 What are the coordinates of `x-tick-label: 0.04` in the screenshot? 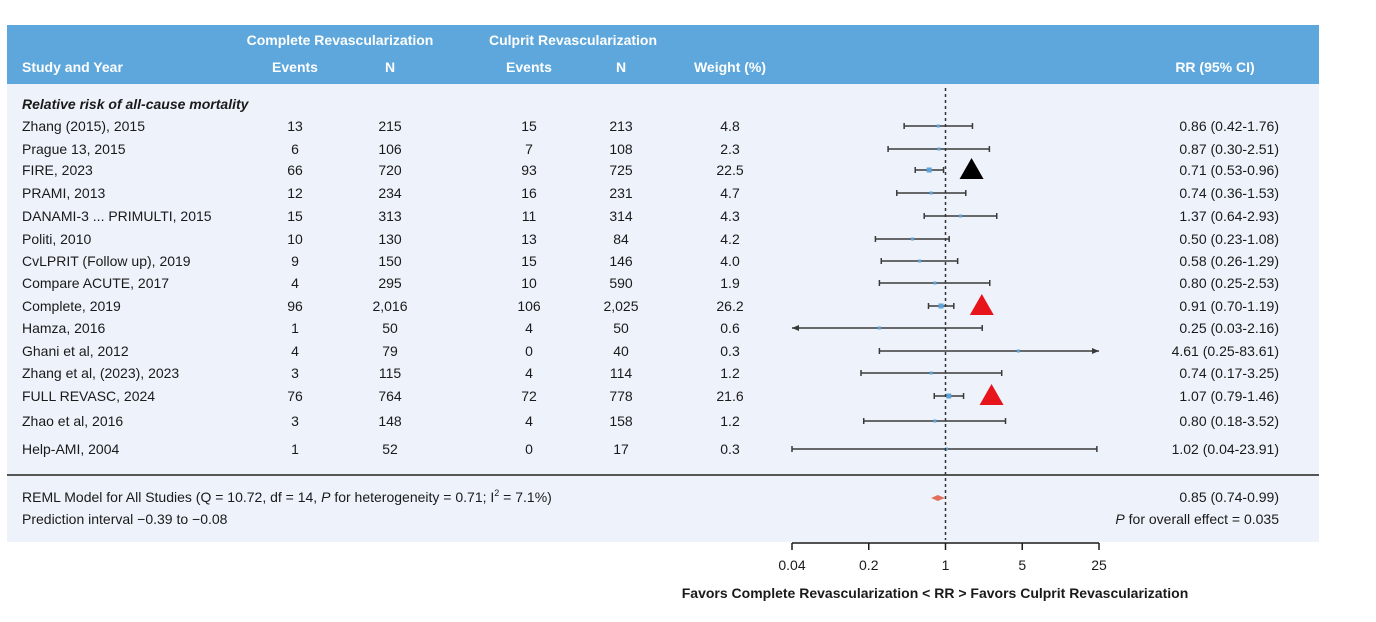 It's located at (791, 565).